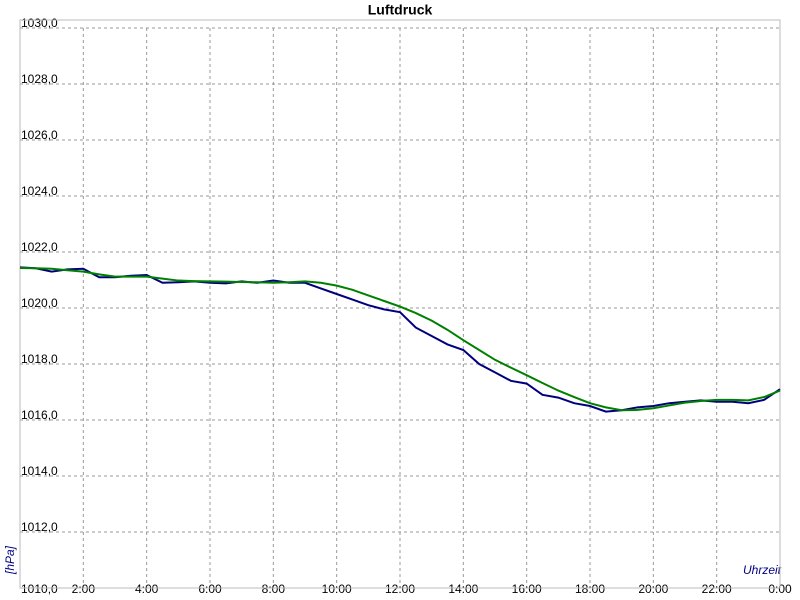  What do you see at coordinates (463, 589) in the screenshot?
I see `x-tick-label: 14:00` at bounding box center [463, 589].